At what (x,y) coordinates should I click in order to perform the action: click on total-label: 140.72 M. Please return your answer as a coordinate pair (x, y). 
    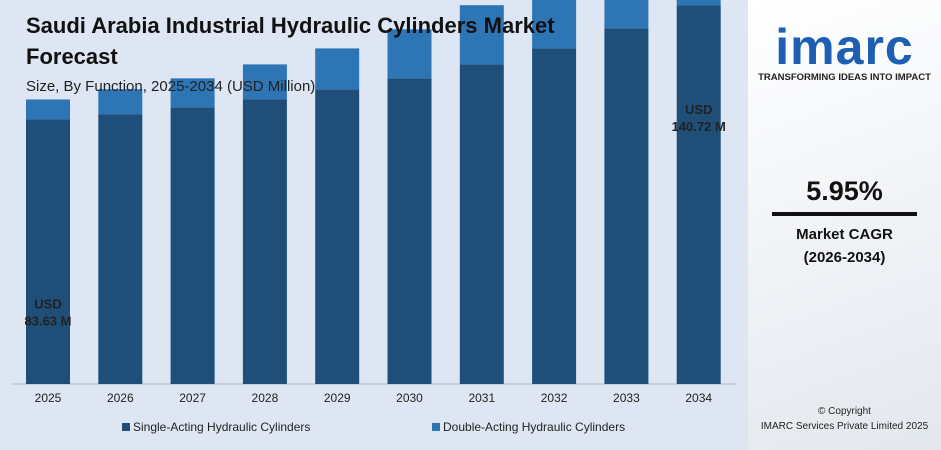
    Looking at the image, I should click on (699, 126).